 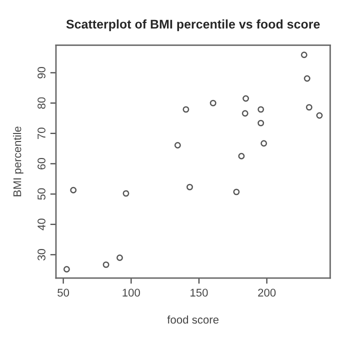 I want to click on y-tick-label: 40, so click(x=42, y=224).